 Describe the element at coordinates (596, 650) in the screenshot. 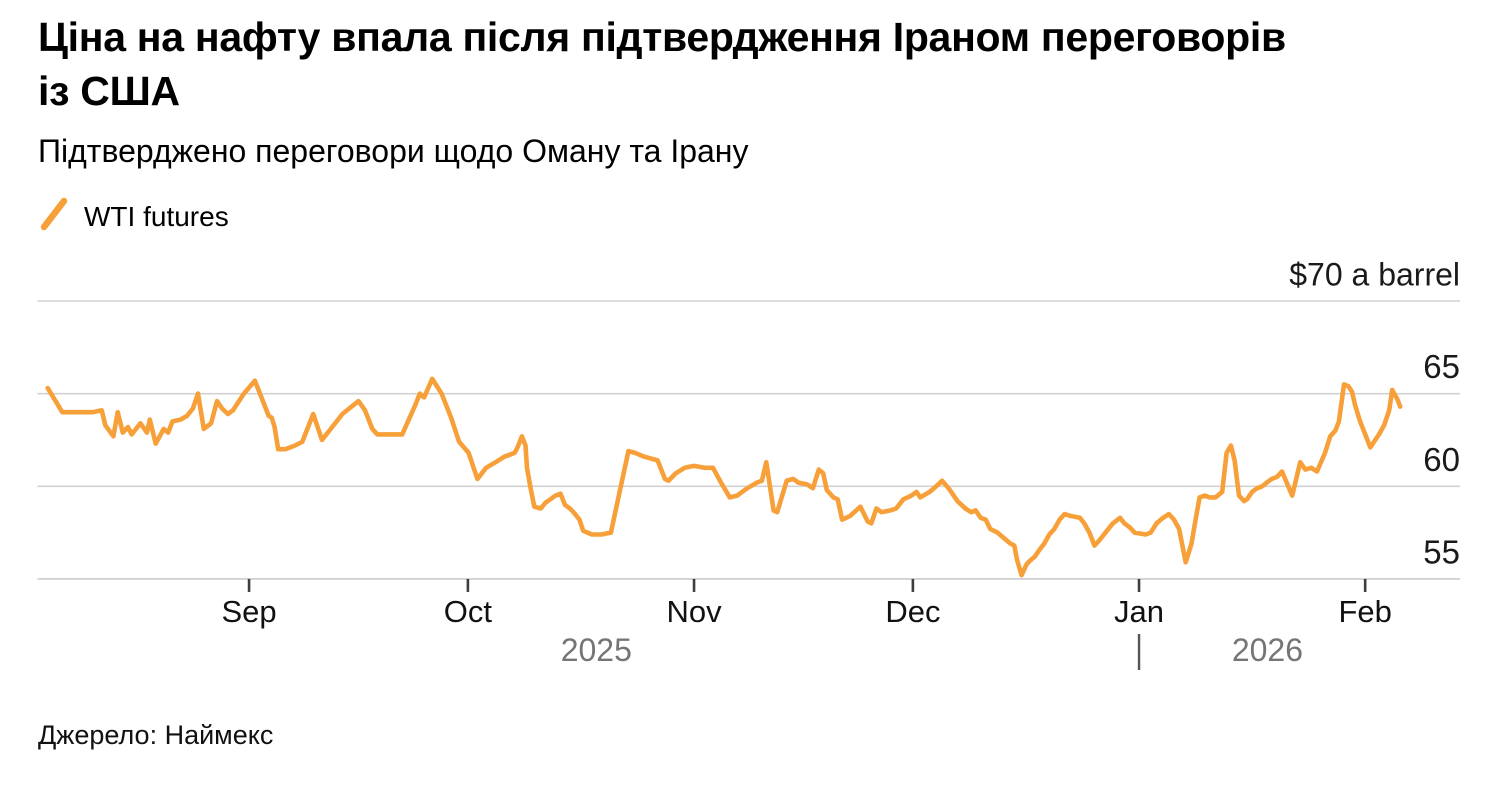

I see `year-label: 2025` at that location.